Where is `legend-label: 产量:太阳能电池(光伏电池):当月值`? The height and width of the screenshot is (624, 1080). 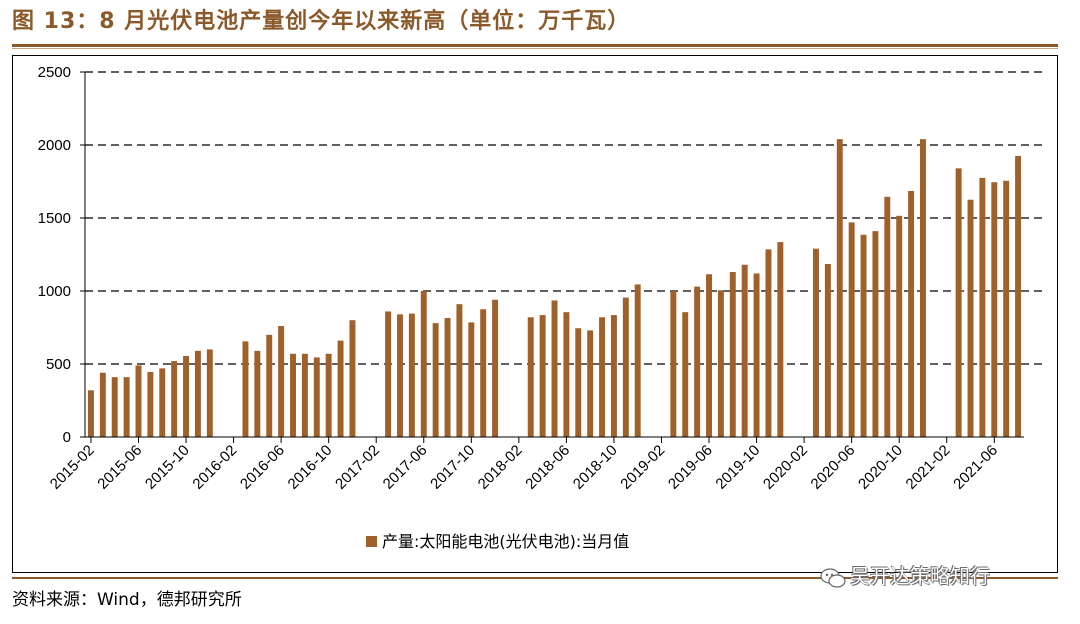
legend-label: 产量:太阳能电池(光伏电池):当月值 is located at coordinates (505, 541).